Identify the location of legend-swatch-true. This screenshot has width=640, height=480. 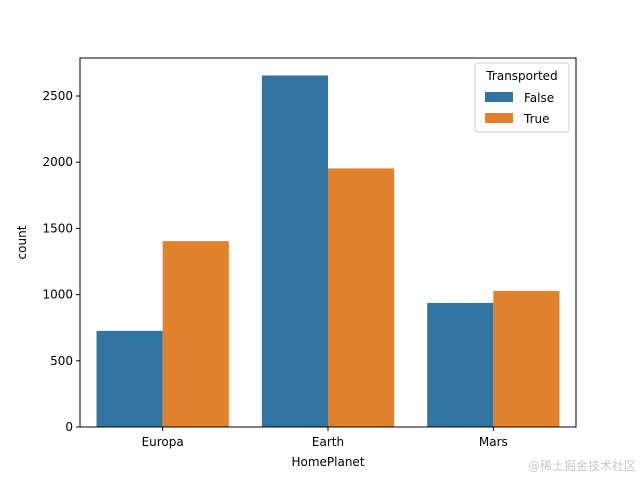
(499, 118).